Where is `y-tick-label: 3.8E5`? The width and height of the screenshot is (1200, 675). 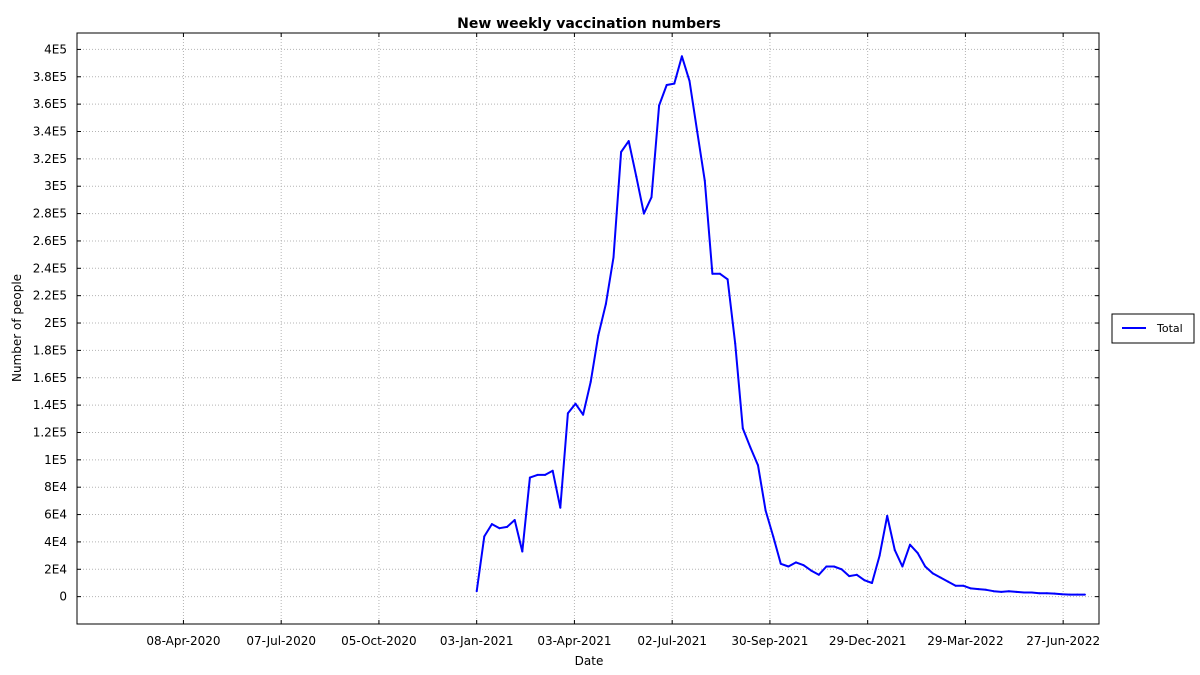 y-tick-label: 3.8E5 is located at coordinates (50, 77).